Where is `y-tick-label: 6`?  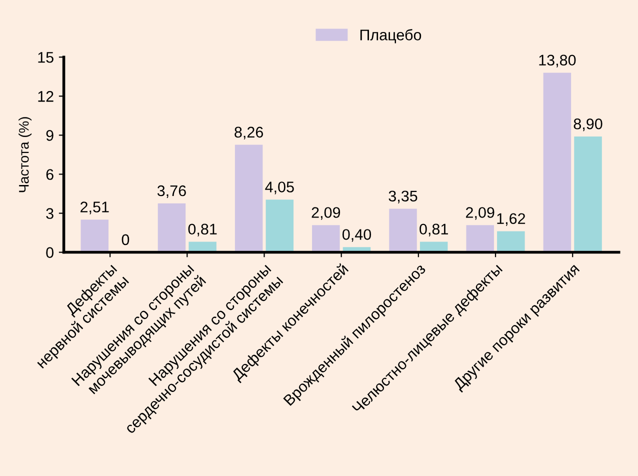
y-tick-label: 6 is located at coordinates (50, 174).